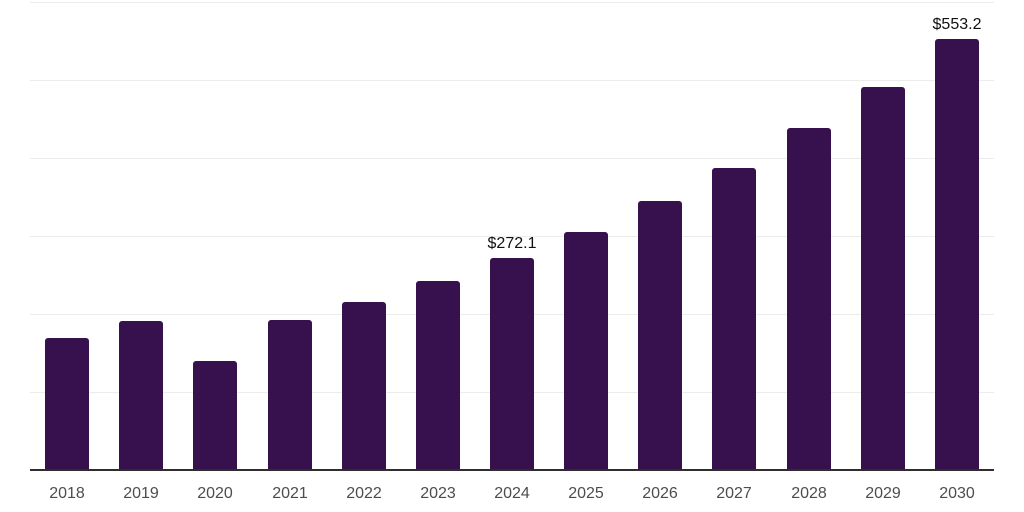 This screenshot has height=512, width=1024. Describe the element at coordinates (957, 24) in the screenshot. I see `value-label-2030: $553.2` at that location.